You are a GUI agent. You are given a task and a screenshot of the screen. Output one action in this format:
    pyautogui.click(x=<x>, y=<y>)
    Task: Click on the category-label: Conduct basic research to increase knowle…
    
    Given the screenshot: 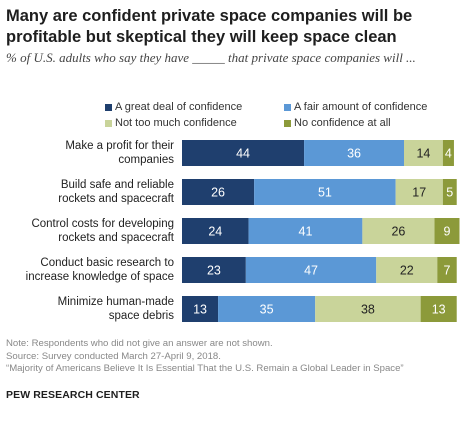 What is the action you would take?
    pyautogui.click(x=87, y=270)
    